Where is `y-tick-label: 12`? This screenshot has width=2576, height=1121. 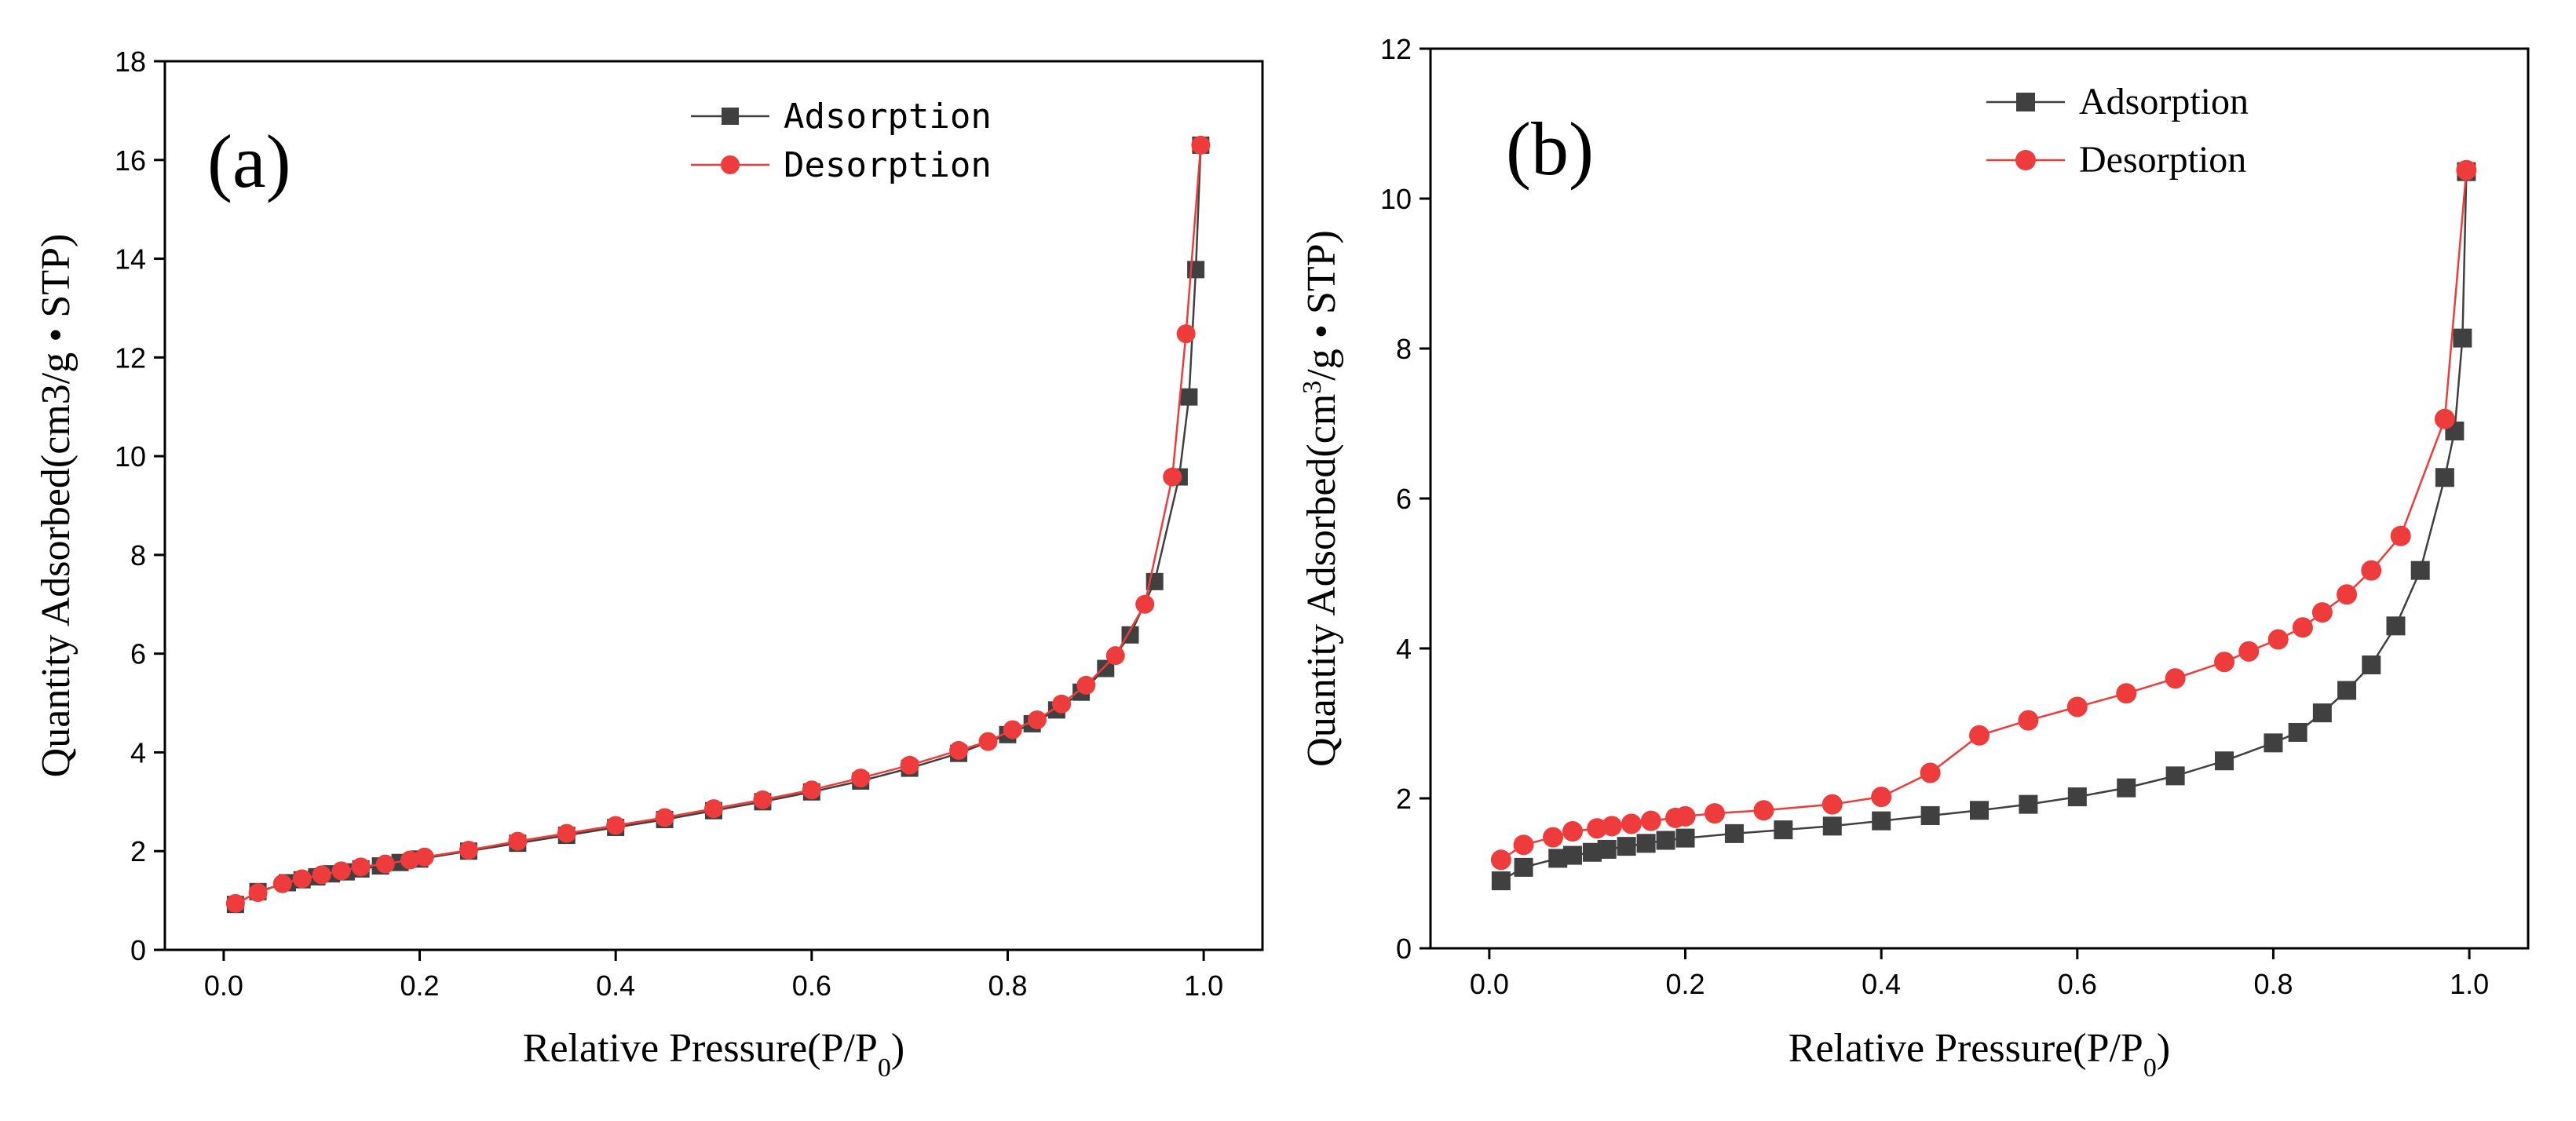
y-tick-label: 12 is located at coordinates (130, 357).